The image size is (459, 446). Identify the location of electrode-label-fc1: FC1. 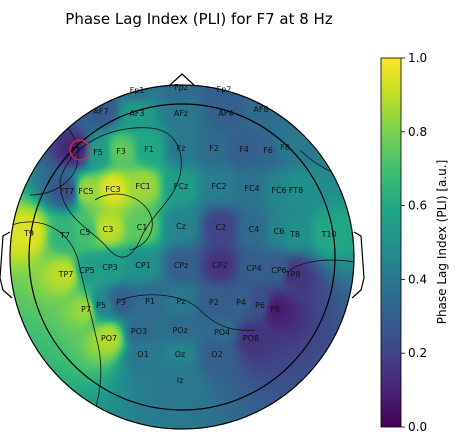
(142, 186).